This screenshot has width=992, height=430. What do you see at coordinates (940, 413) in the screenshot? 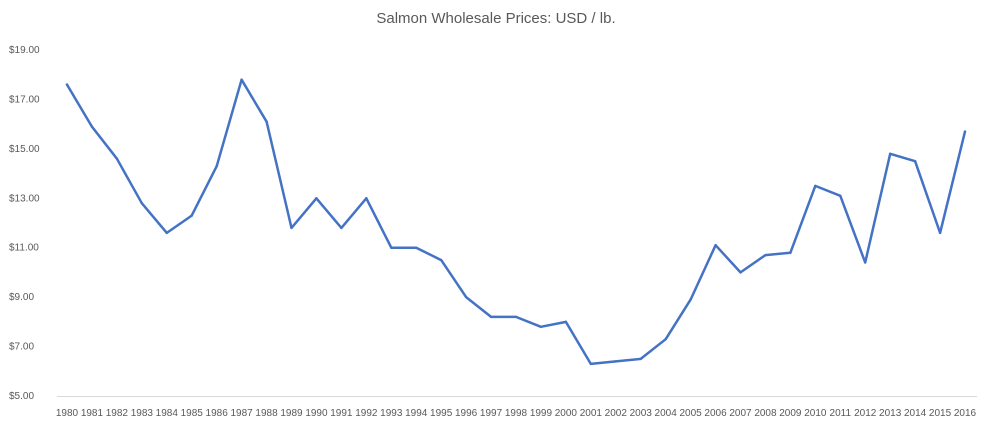
I see `x-tick-label: 2015` at bounding box center [940, 413].